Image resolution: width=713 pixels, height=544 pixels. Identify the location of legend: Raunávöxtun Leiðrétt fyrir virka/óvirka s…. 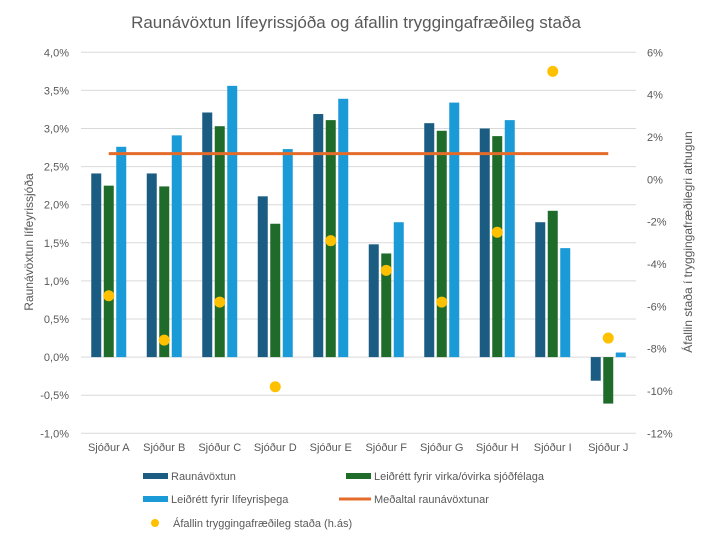
(344, 500).